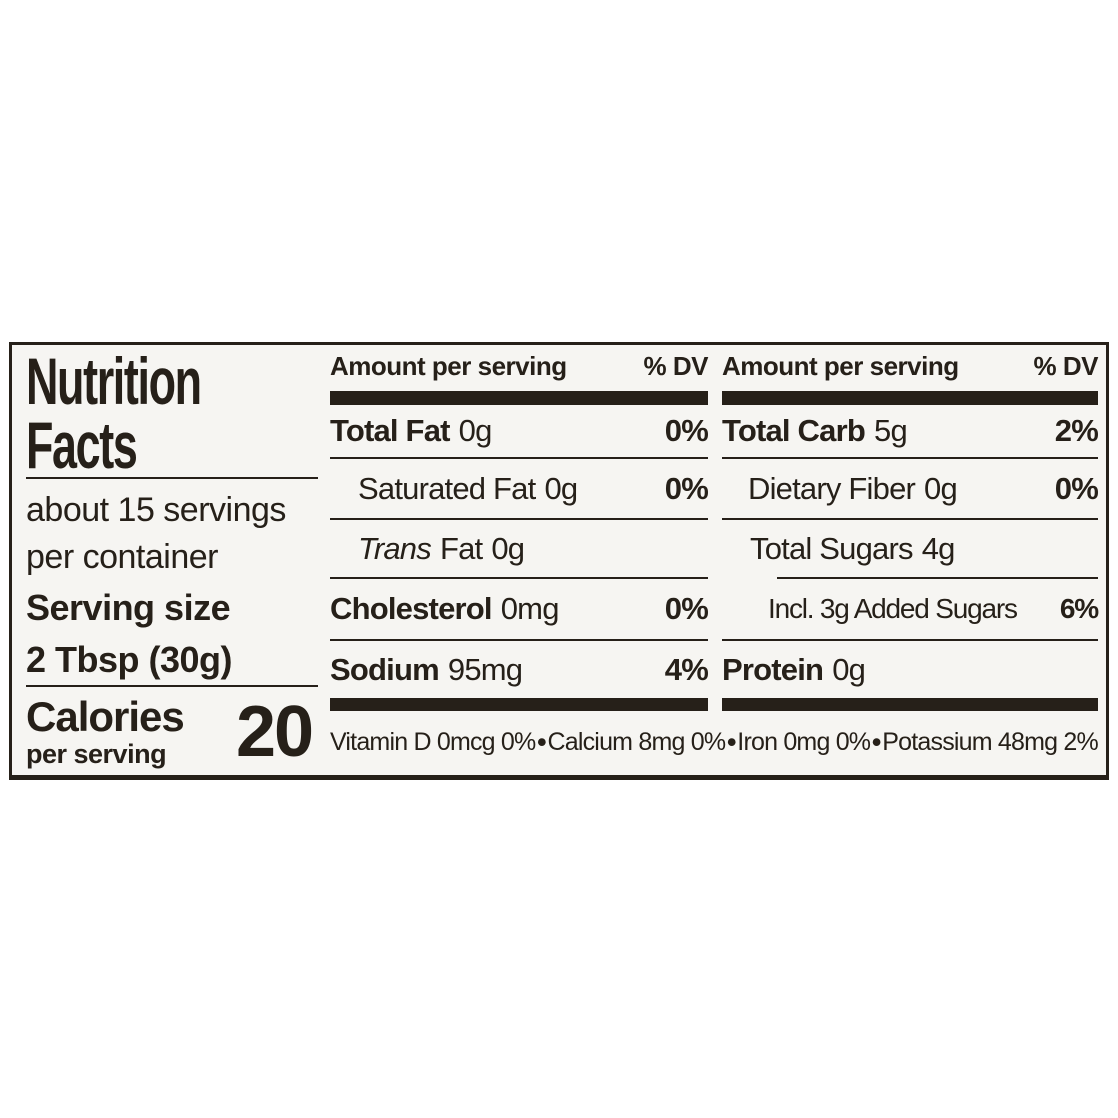 The image size is (1118, 1118). What do you see at coordinates (447, 488) in the screenshot?
I see `nutrient-name: Saturated Fat` at bounding box center [447, 488].